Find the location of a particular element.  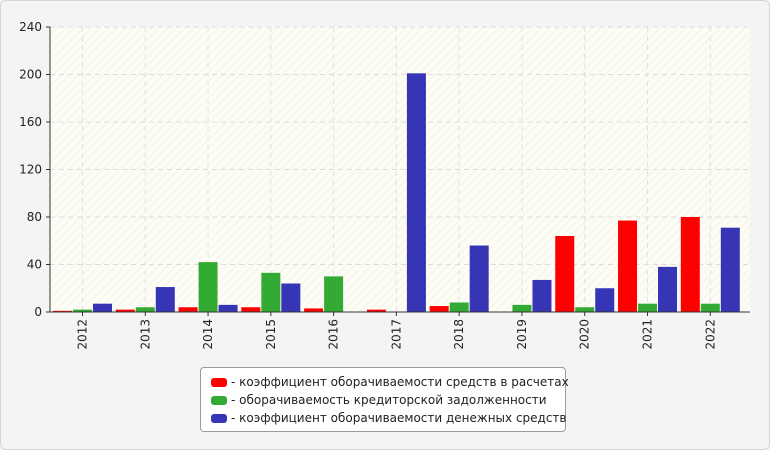

x-tick-label: 2018 is located at coordinates (459, 334).